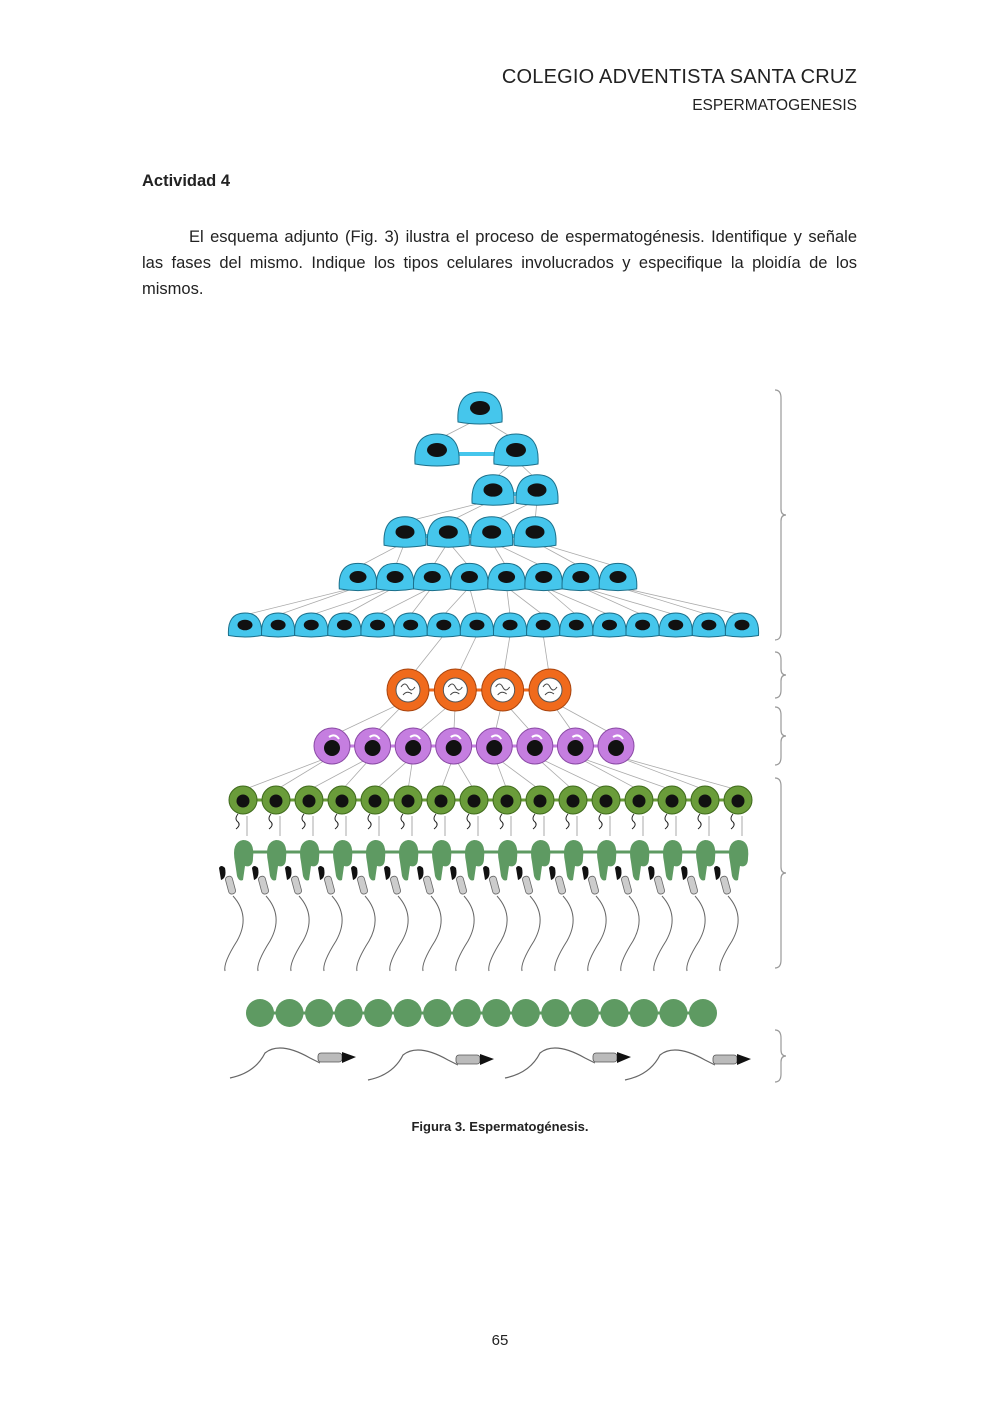 The image size is (1000, 1413). Describe the element at coordinates (679, 77) in the screenshot. I see `header-school: COLEGIO ADVENTISTA SANTA CRUZ` at that location.